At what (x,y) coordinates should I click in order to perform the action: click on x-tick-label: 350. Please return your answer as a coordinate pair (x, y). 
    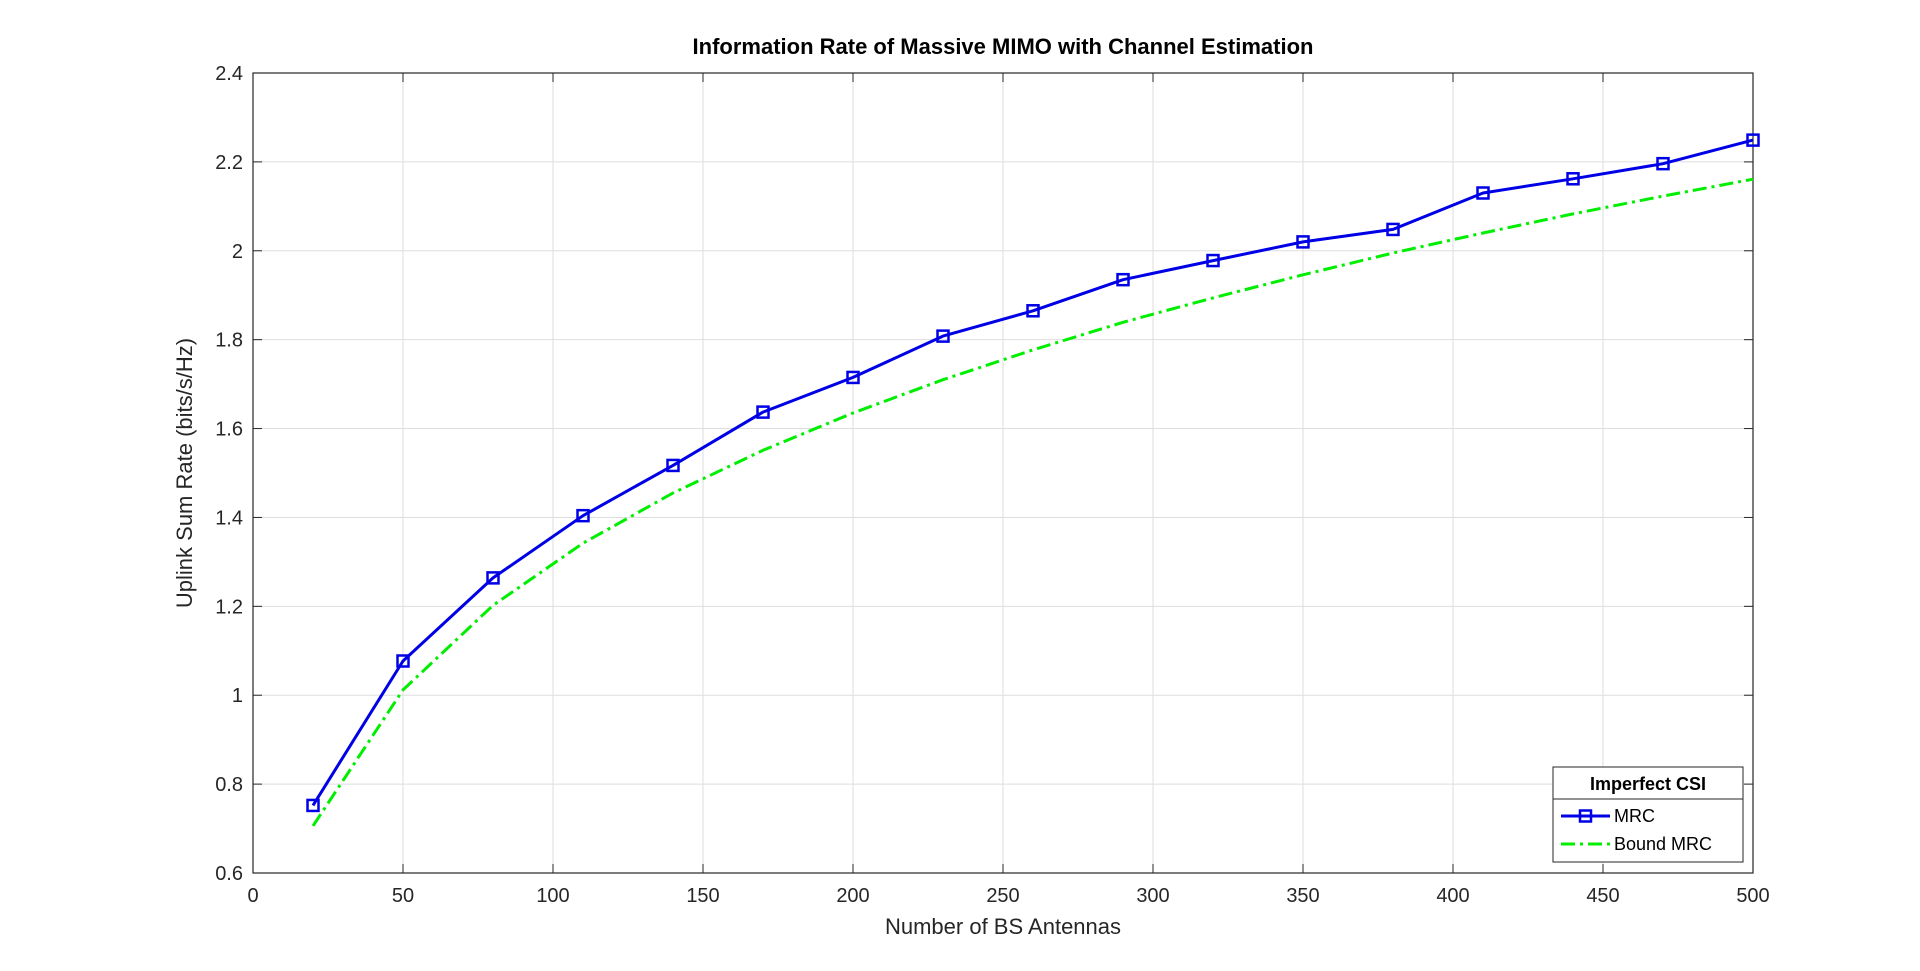
    Looking at the image, I should click on (1302, 896).